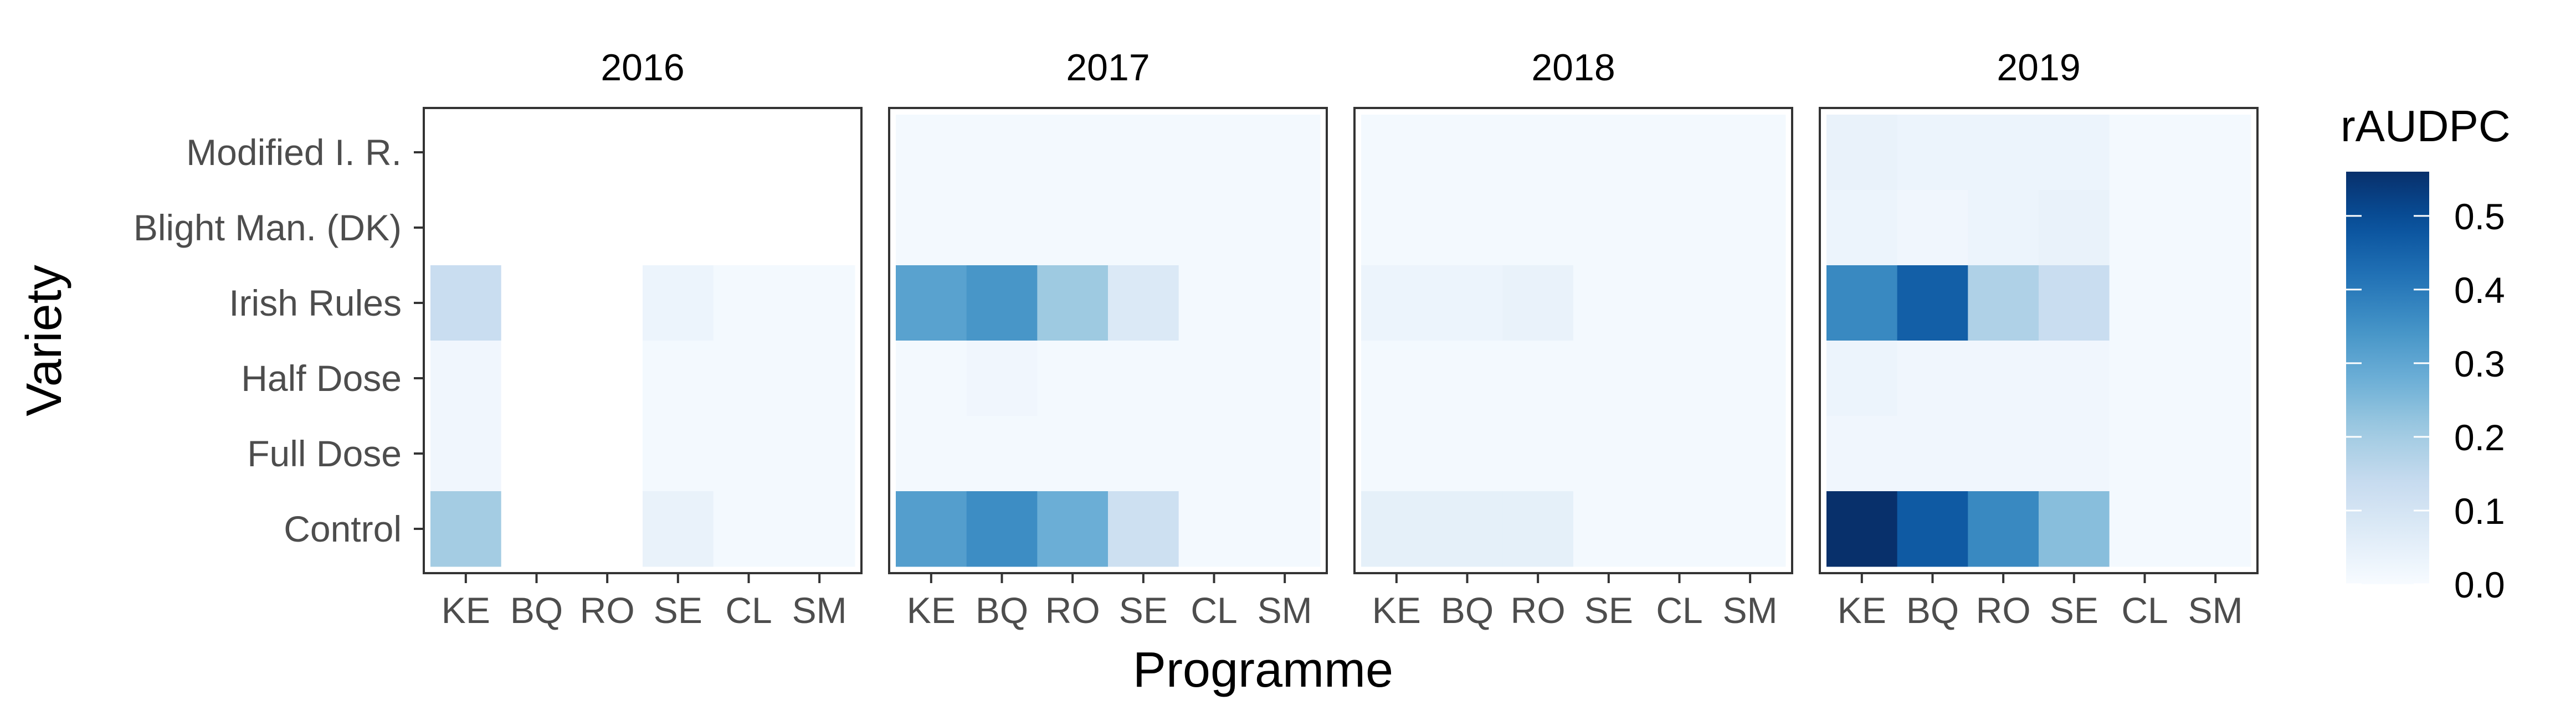  What do you see at coordinates (2479, 216) in the screenshot?
I see `legend-tick-label: 0.5` at bounding box center [2479, 216].